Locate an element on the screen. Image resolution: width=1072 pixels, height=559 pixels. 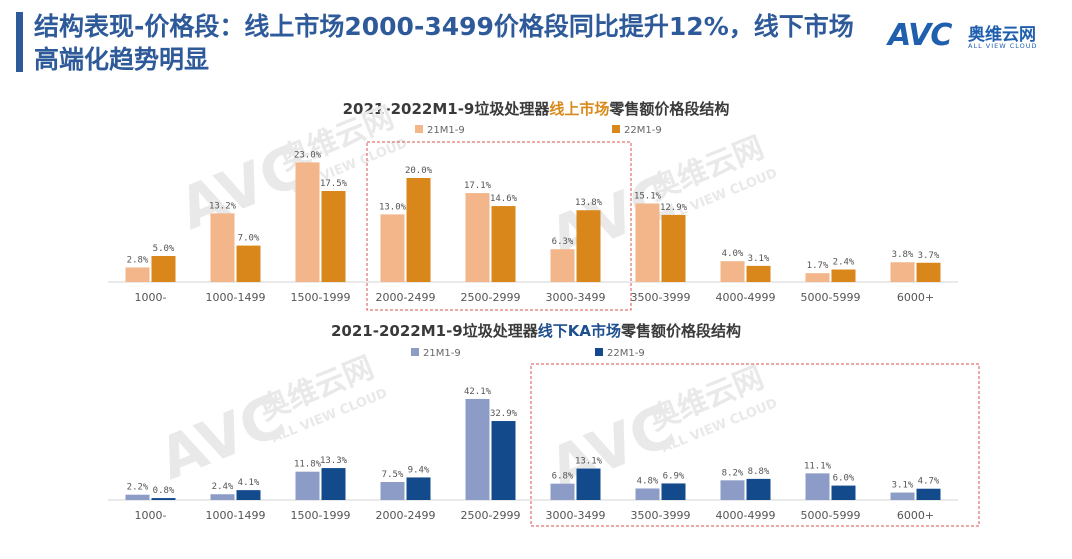
online-data-label: 14.6% is located at coordinates (504, 199).